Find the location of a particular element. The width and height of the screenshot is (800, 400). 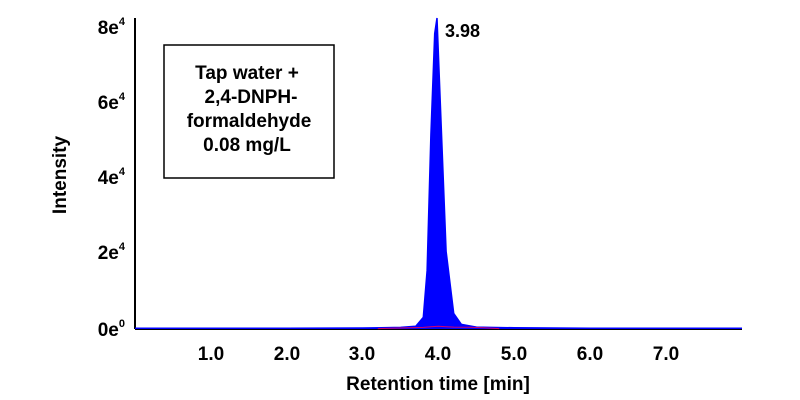

y-tick-label: 0e0 is located at coordinates (111, 329).